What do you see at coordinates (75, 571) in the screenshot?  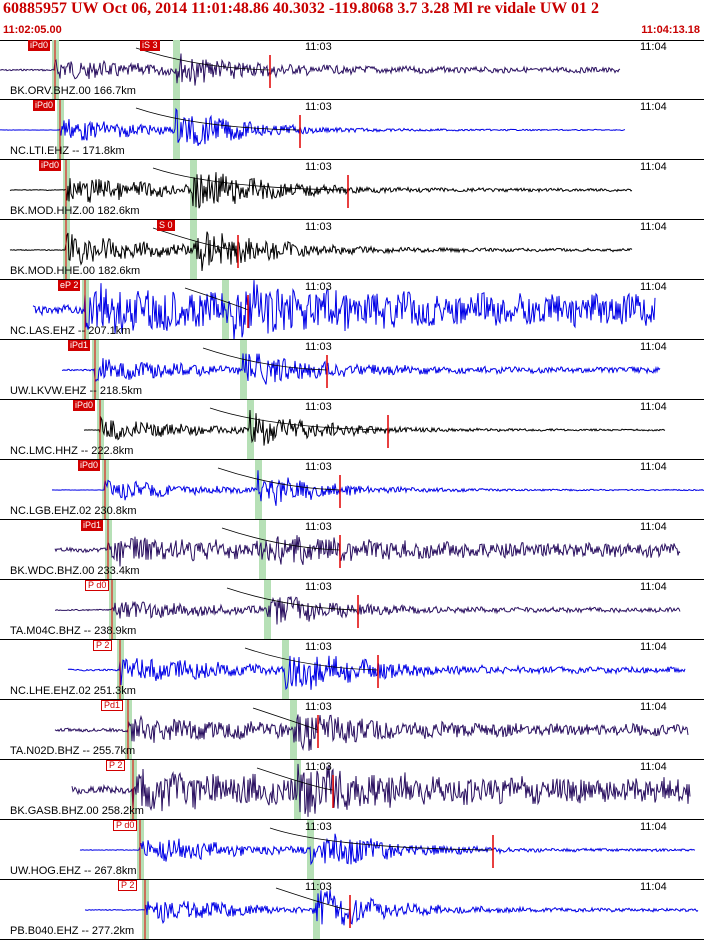 I see `station-label: BK.WDC.BHZ.00 233.4km` at bounding box center [75, 571].